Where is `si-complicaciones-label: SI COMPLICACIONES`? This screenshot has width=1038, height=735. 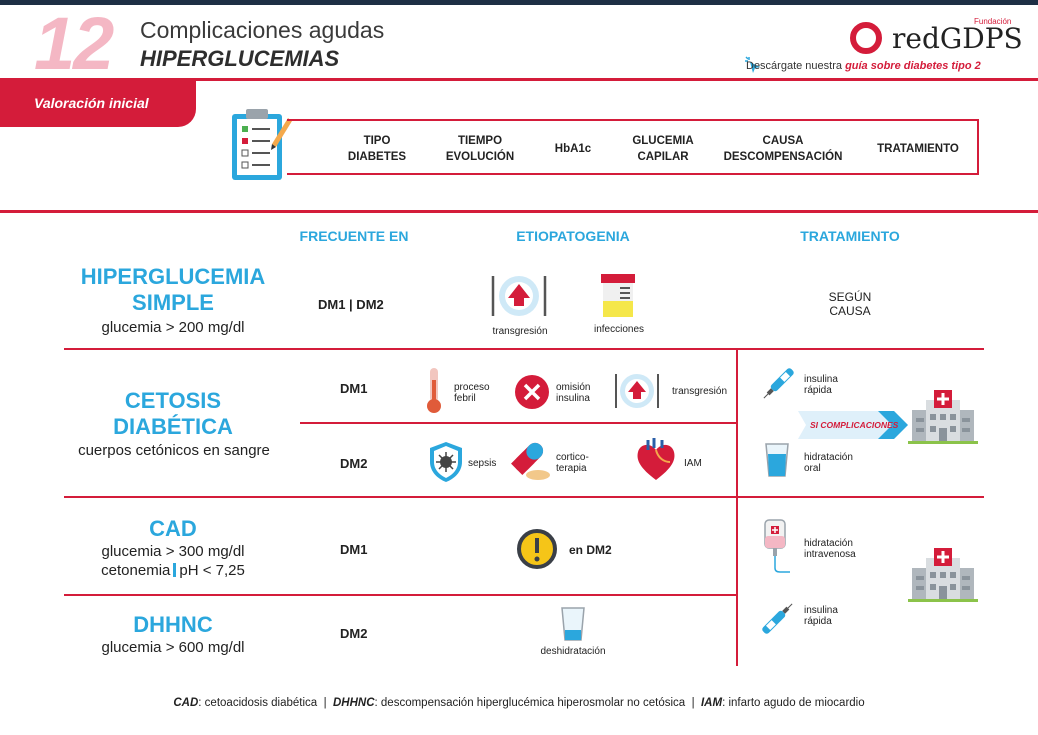
si-complicaciones-label: SI COMPLICACIONES is located at coordinates (854, 425).